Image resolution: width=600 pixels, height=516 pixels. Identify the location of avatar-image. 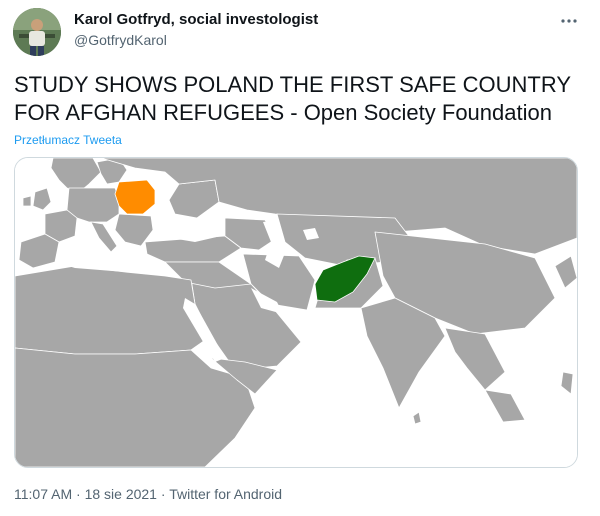
(37, 32).